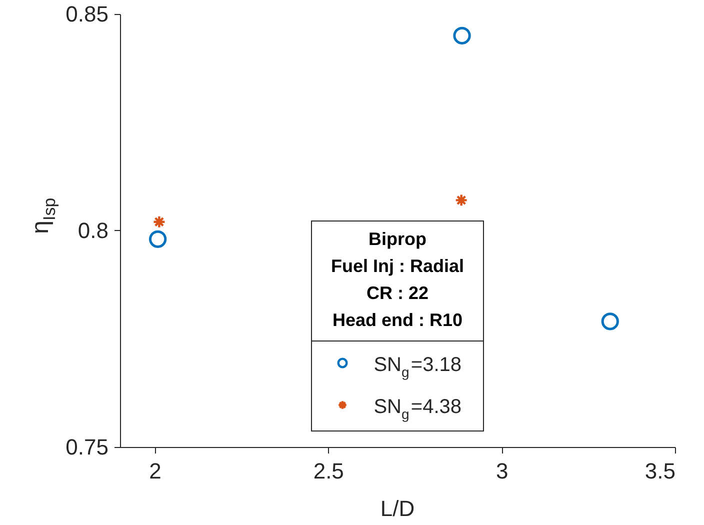  What do you see at coordinates (660, 471) in the screenshot?
I see `x-tick-label: 3.5` at bounding box center [660, 471].